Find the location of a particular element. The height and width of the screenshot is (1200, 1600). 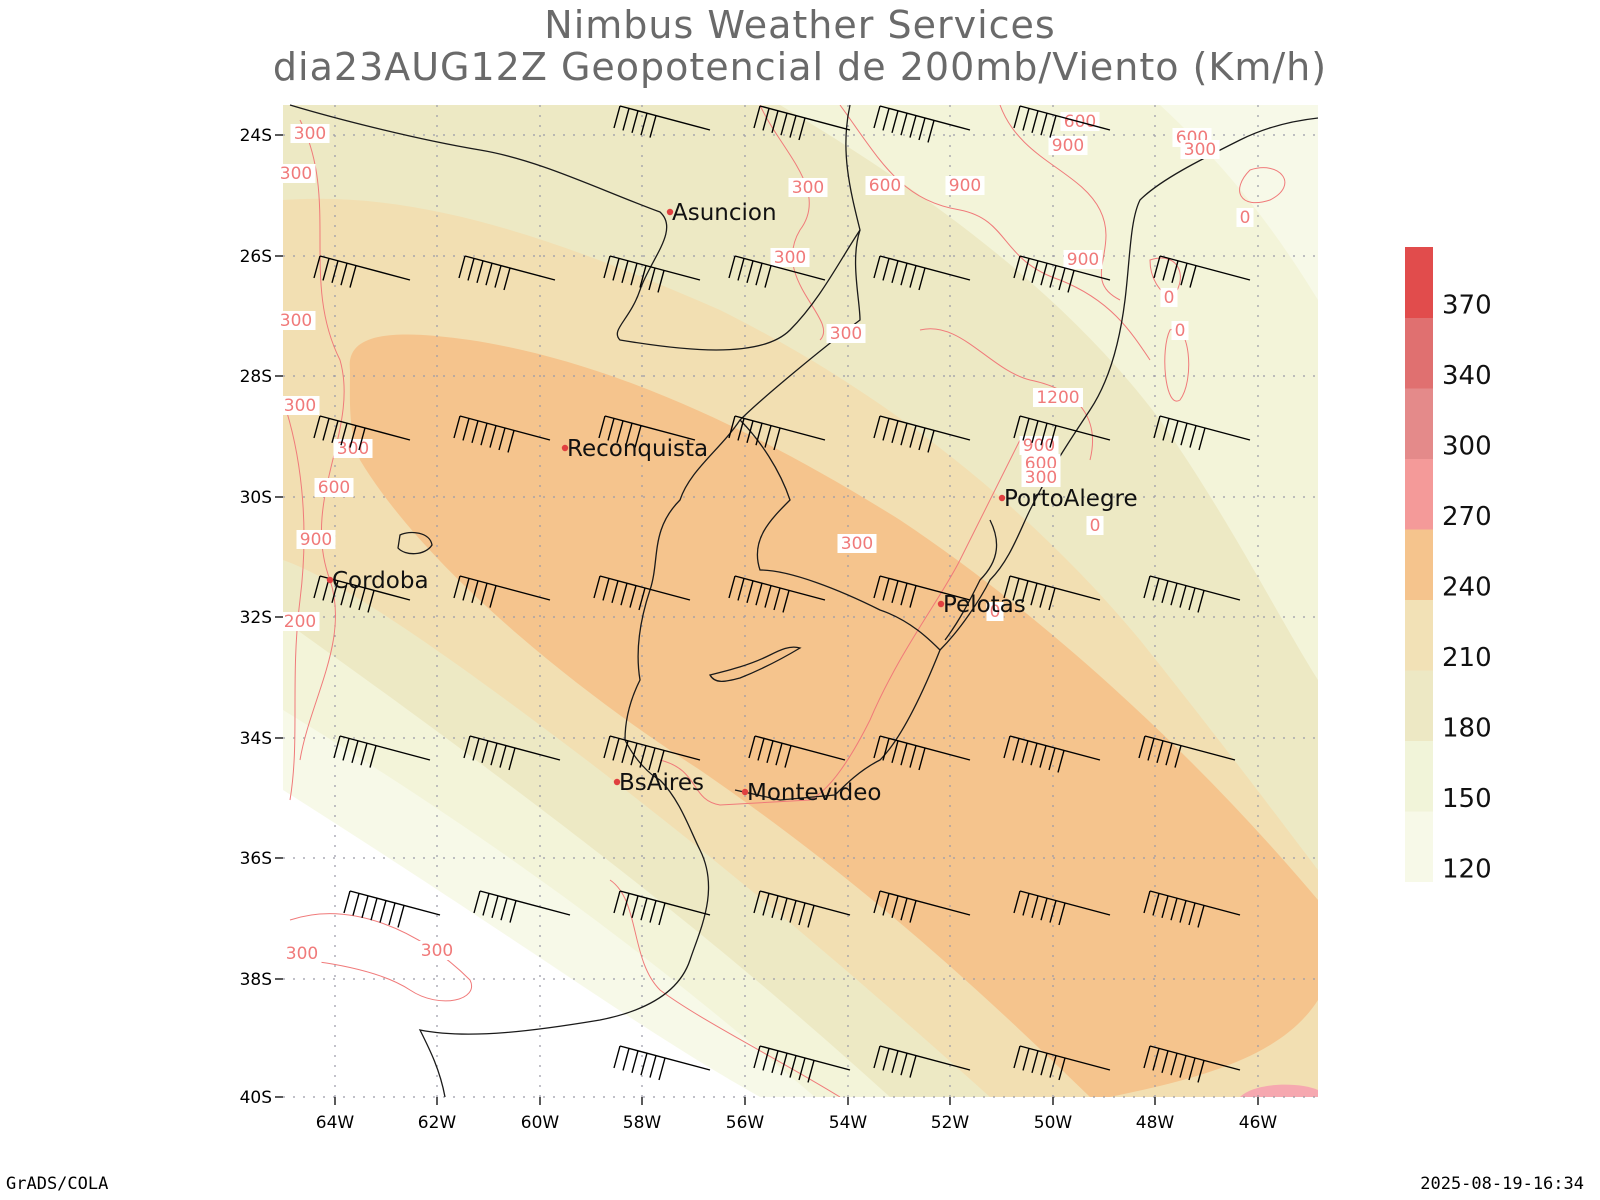

colorbar-label: 340 is located at coordinates (1467, 376).